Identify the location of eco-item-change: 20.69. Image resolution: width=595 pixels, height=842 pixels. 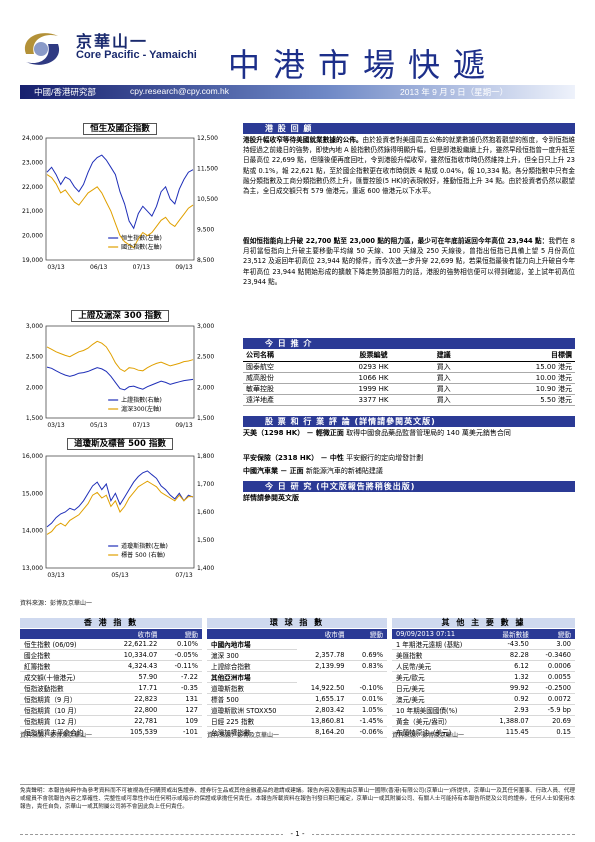
(553, 721).